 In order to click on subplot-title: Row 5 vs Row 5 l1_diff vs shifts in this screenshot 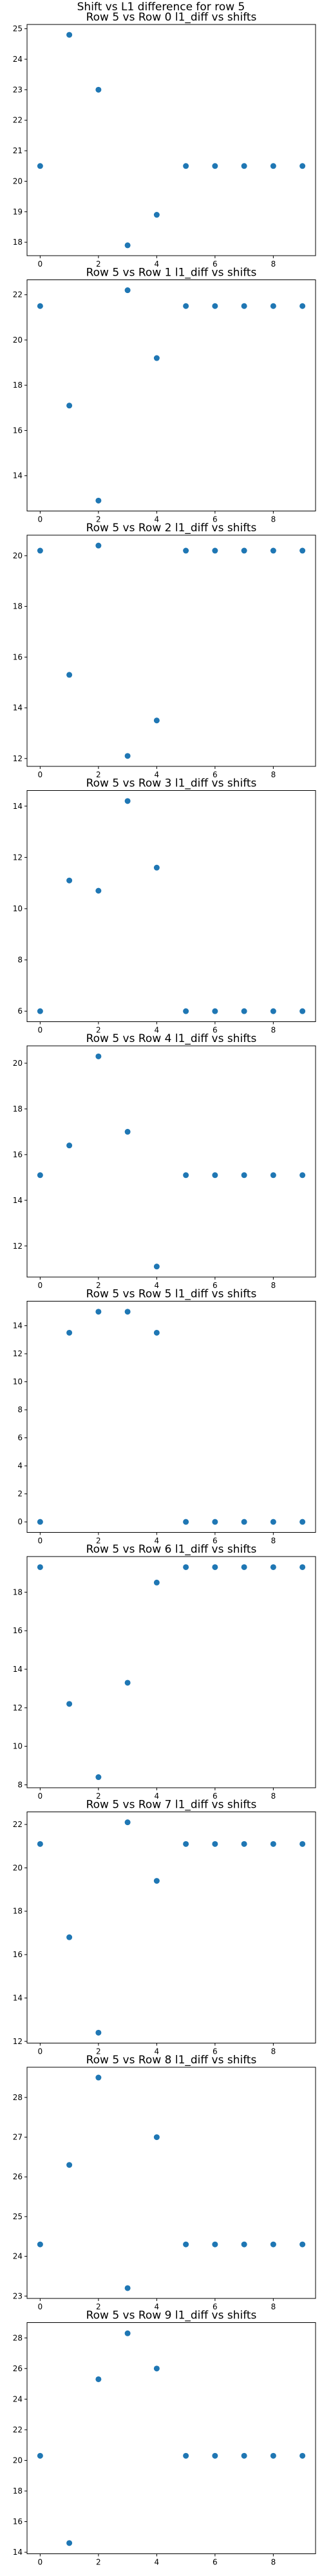, I will do `click(171, 1294)`.